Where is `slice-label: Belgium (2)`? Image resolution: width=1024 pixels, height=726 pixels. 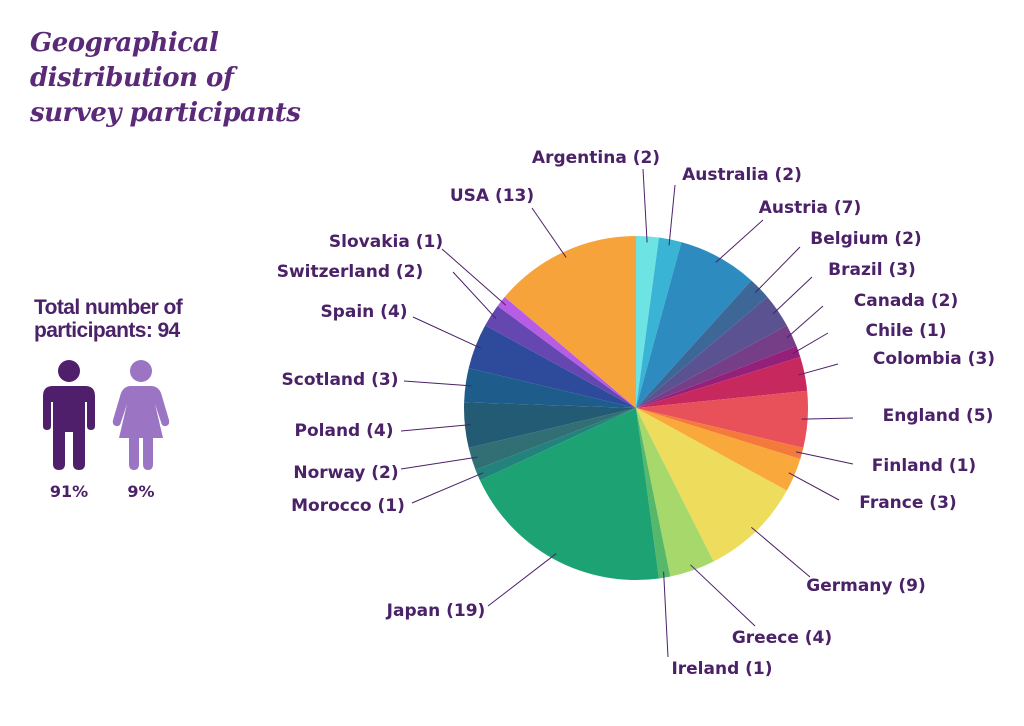 slice-label: Belgium (2) is located at coordinates (865, 239).